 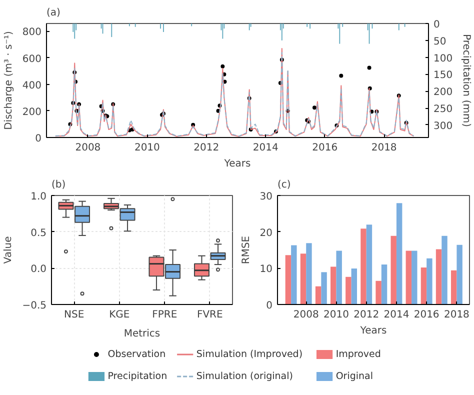 I want to click on chart-title: (a), so click(x=53, y=13).